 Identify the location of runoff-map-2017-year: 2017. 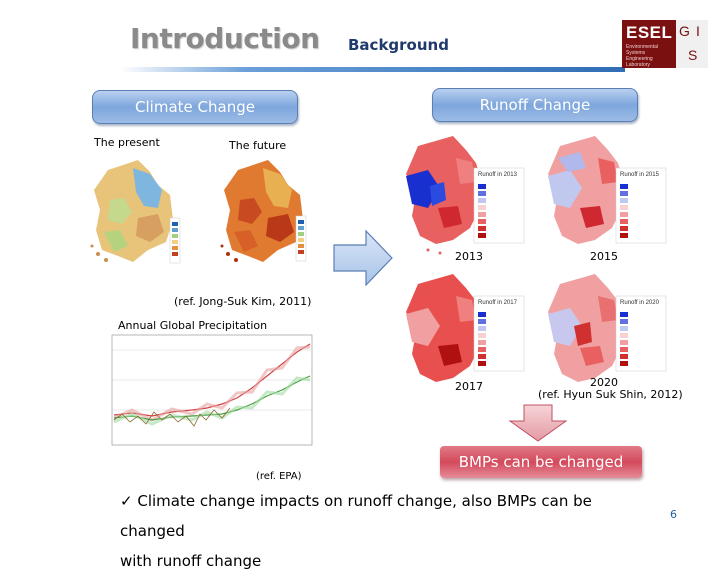
(469, 386).